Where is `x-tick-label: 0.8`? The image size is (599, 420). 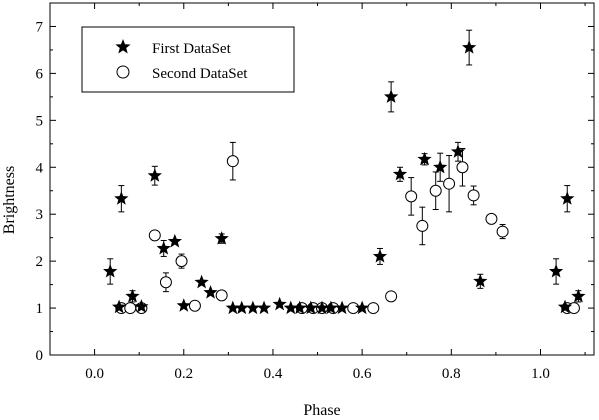 x-tick-label: 0.8 is located at coordinates (451, 374).